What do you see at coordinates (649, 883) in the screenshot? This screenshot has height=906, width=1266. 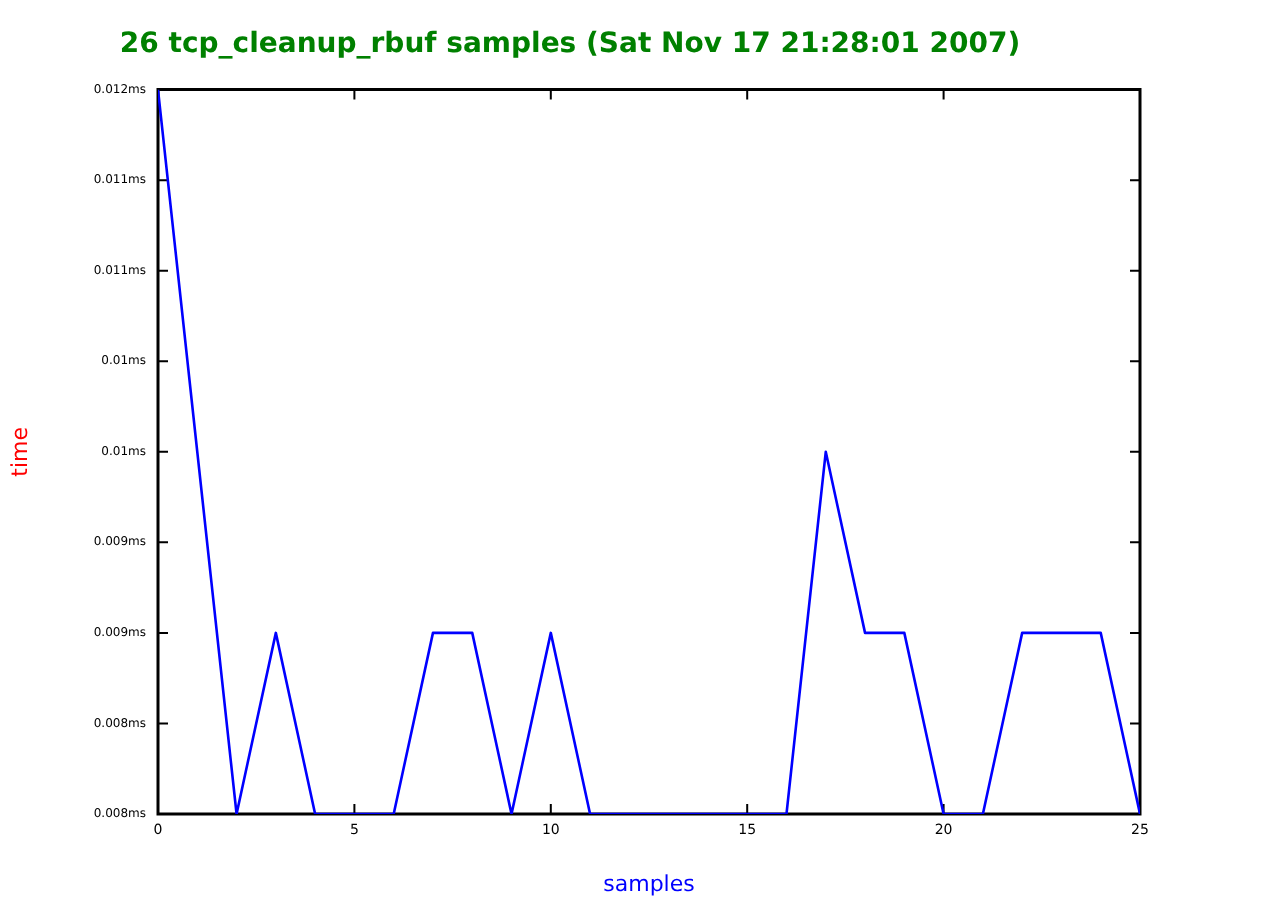 I see `x-axis-title: samples` at bounding box center [649, 883].